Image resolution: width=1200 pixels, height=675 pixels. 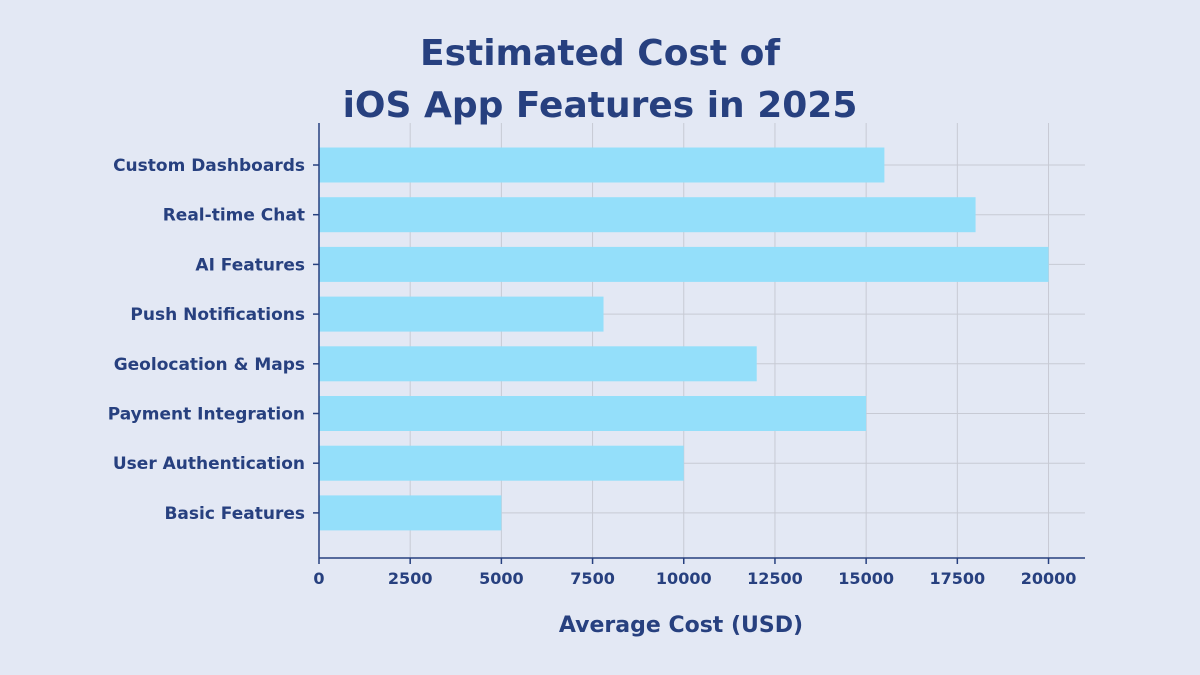 I want to click on x-tick-label: 12500, so click(x=775, y=578).